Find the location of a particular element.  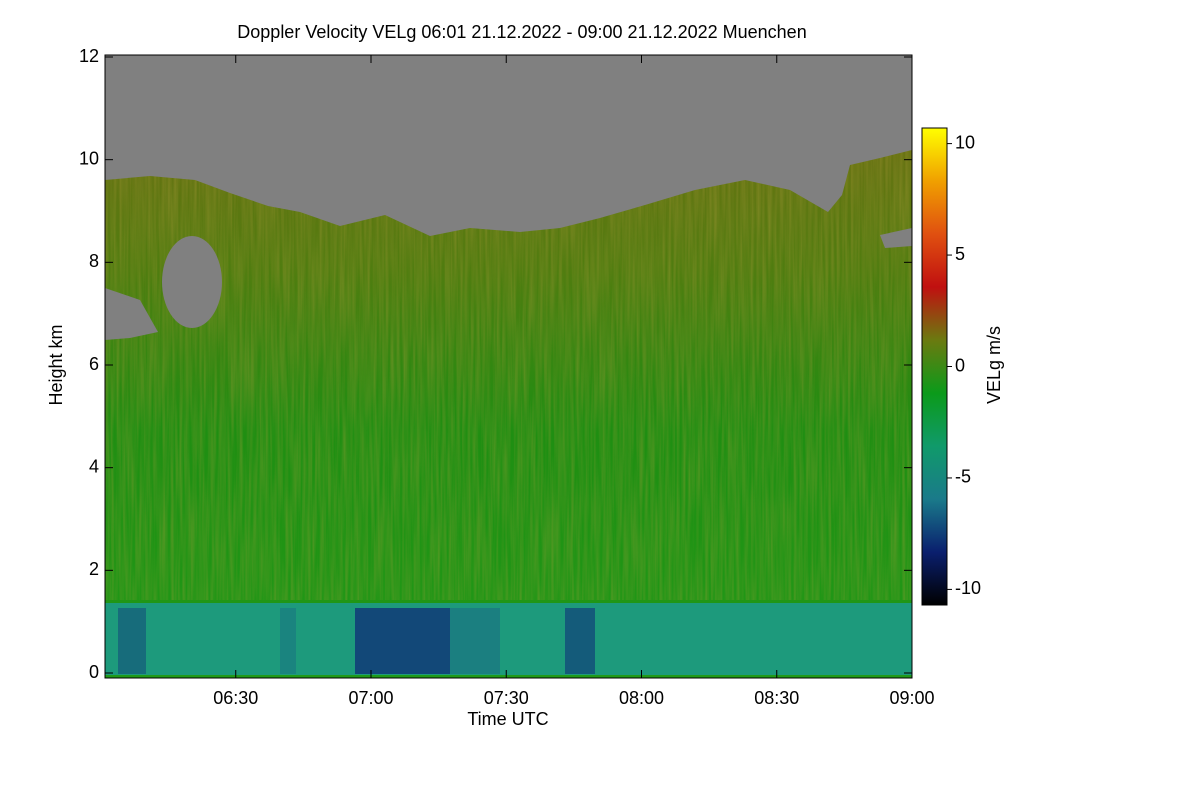

colorbar-tick-label: 5 is located at coordinates (960, 254).